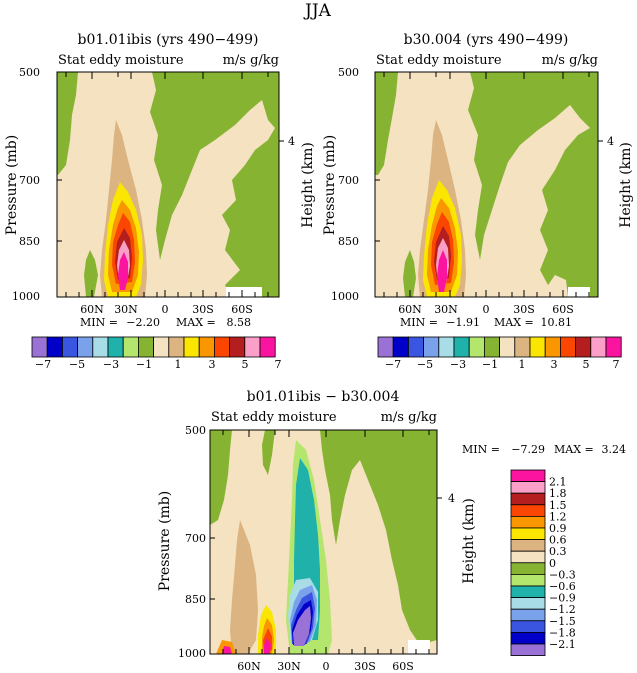 This screenshot has height=673, width=637. I want to click on panel-1-cbar-label-3: 3, so click(212, 364).